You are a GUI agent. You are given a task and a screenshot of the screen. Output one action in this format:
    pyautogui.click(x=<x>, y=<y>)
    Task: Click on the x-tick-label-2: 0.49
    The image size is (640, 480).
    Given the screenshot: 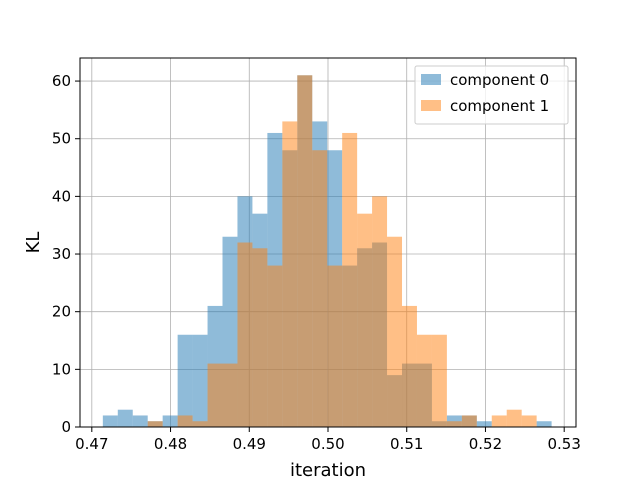 What is the action you would take?
    pyautogui.click(x=249, y=444)
    